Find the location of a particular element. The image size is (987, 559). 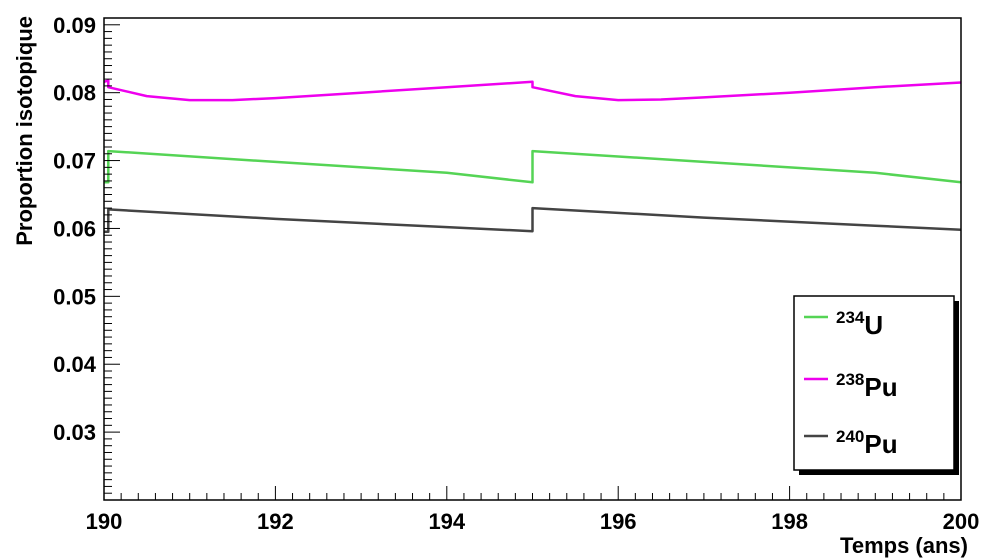

y-tick-label: 0.03 is located at coordinates (74, 432).